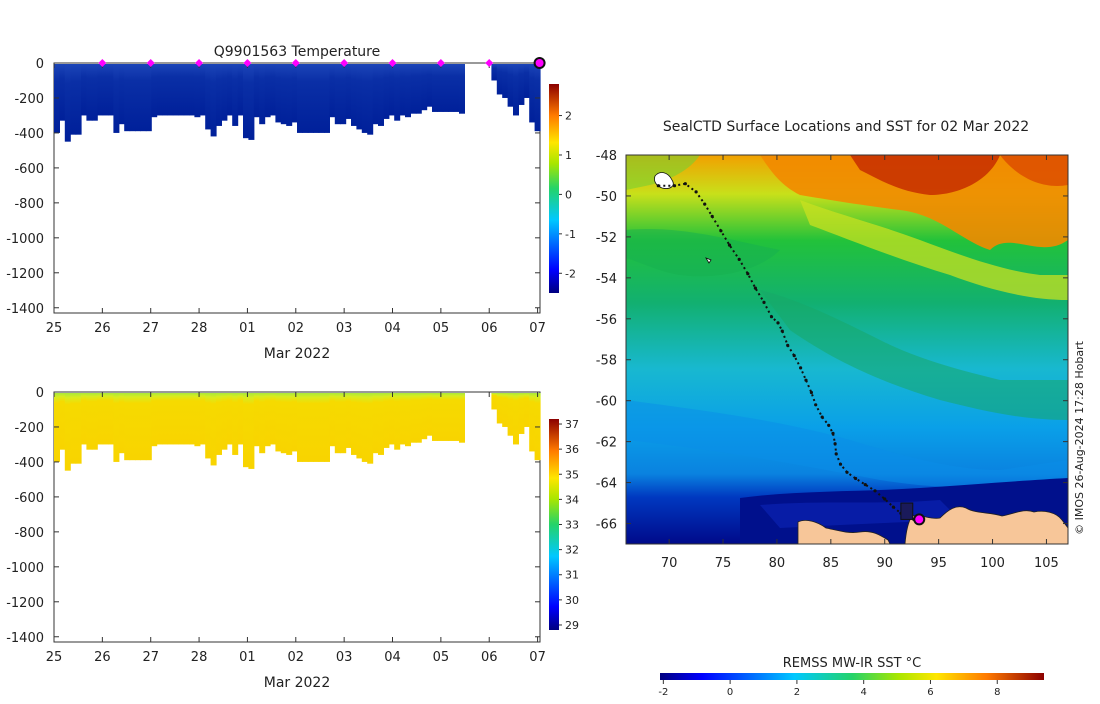  Describe the element at coordinates (150, 657) in the screenshot. I see `x-tick-label: 27` at that location.